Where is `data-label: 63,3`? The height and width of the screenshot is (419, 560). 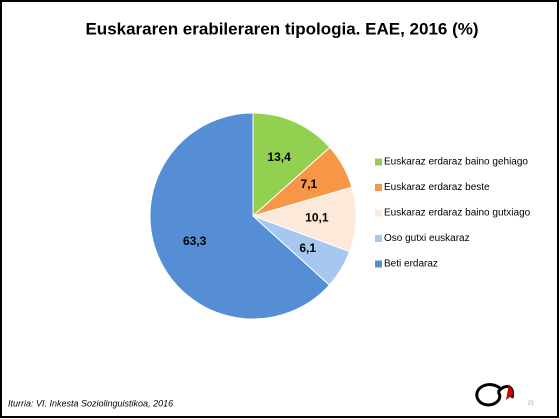
data-label: 63,3 is located at coordinates (195, 241).